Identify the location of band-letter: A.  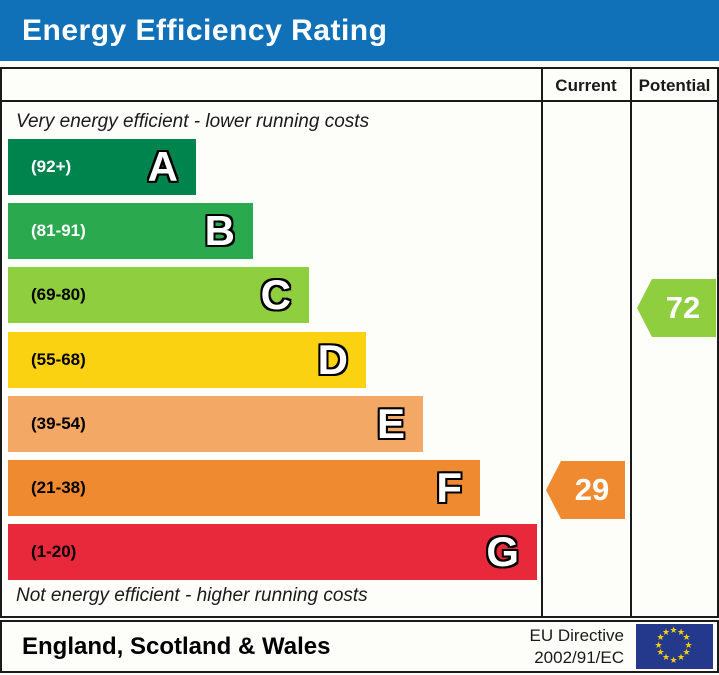
(162, 166).